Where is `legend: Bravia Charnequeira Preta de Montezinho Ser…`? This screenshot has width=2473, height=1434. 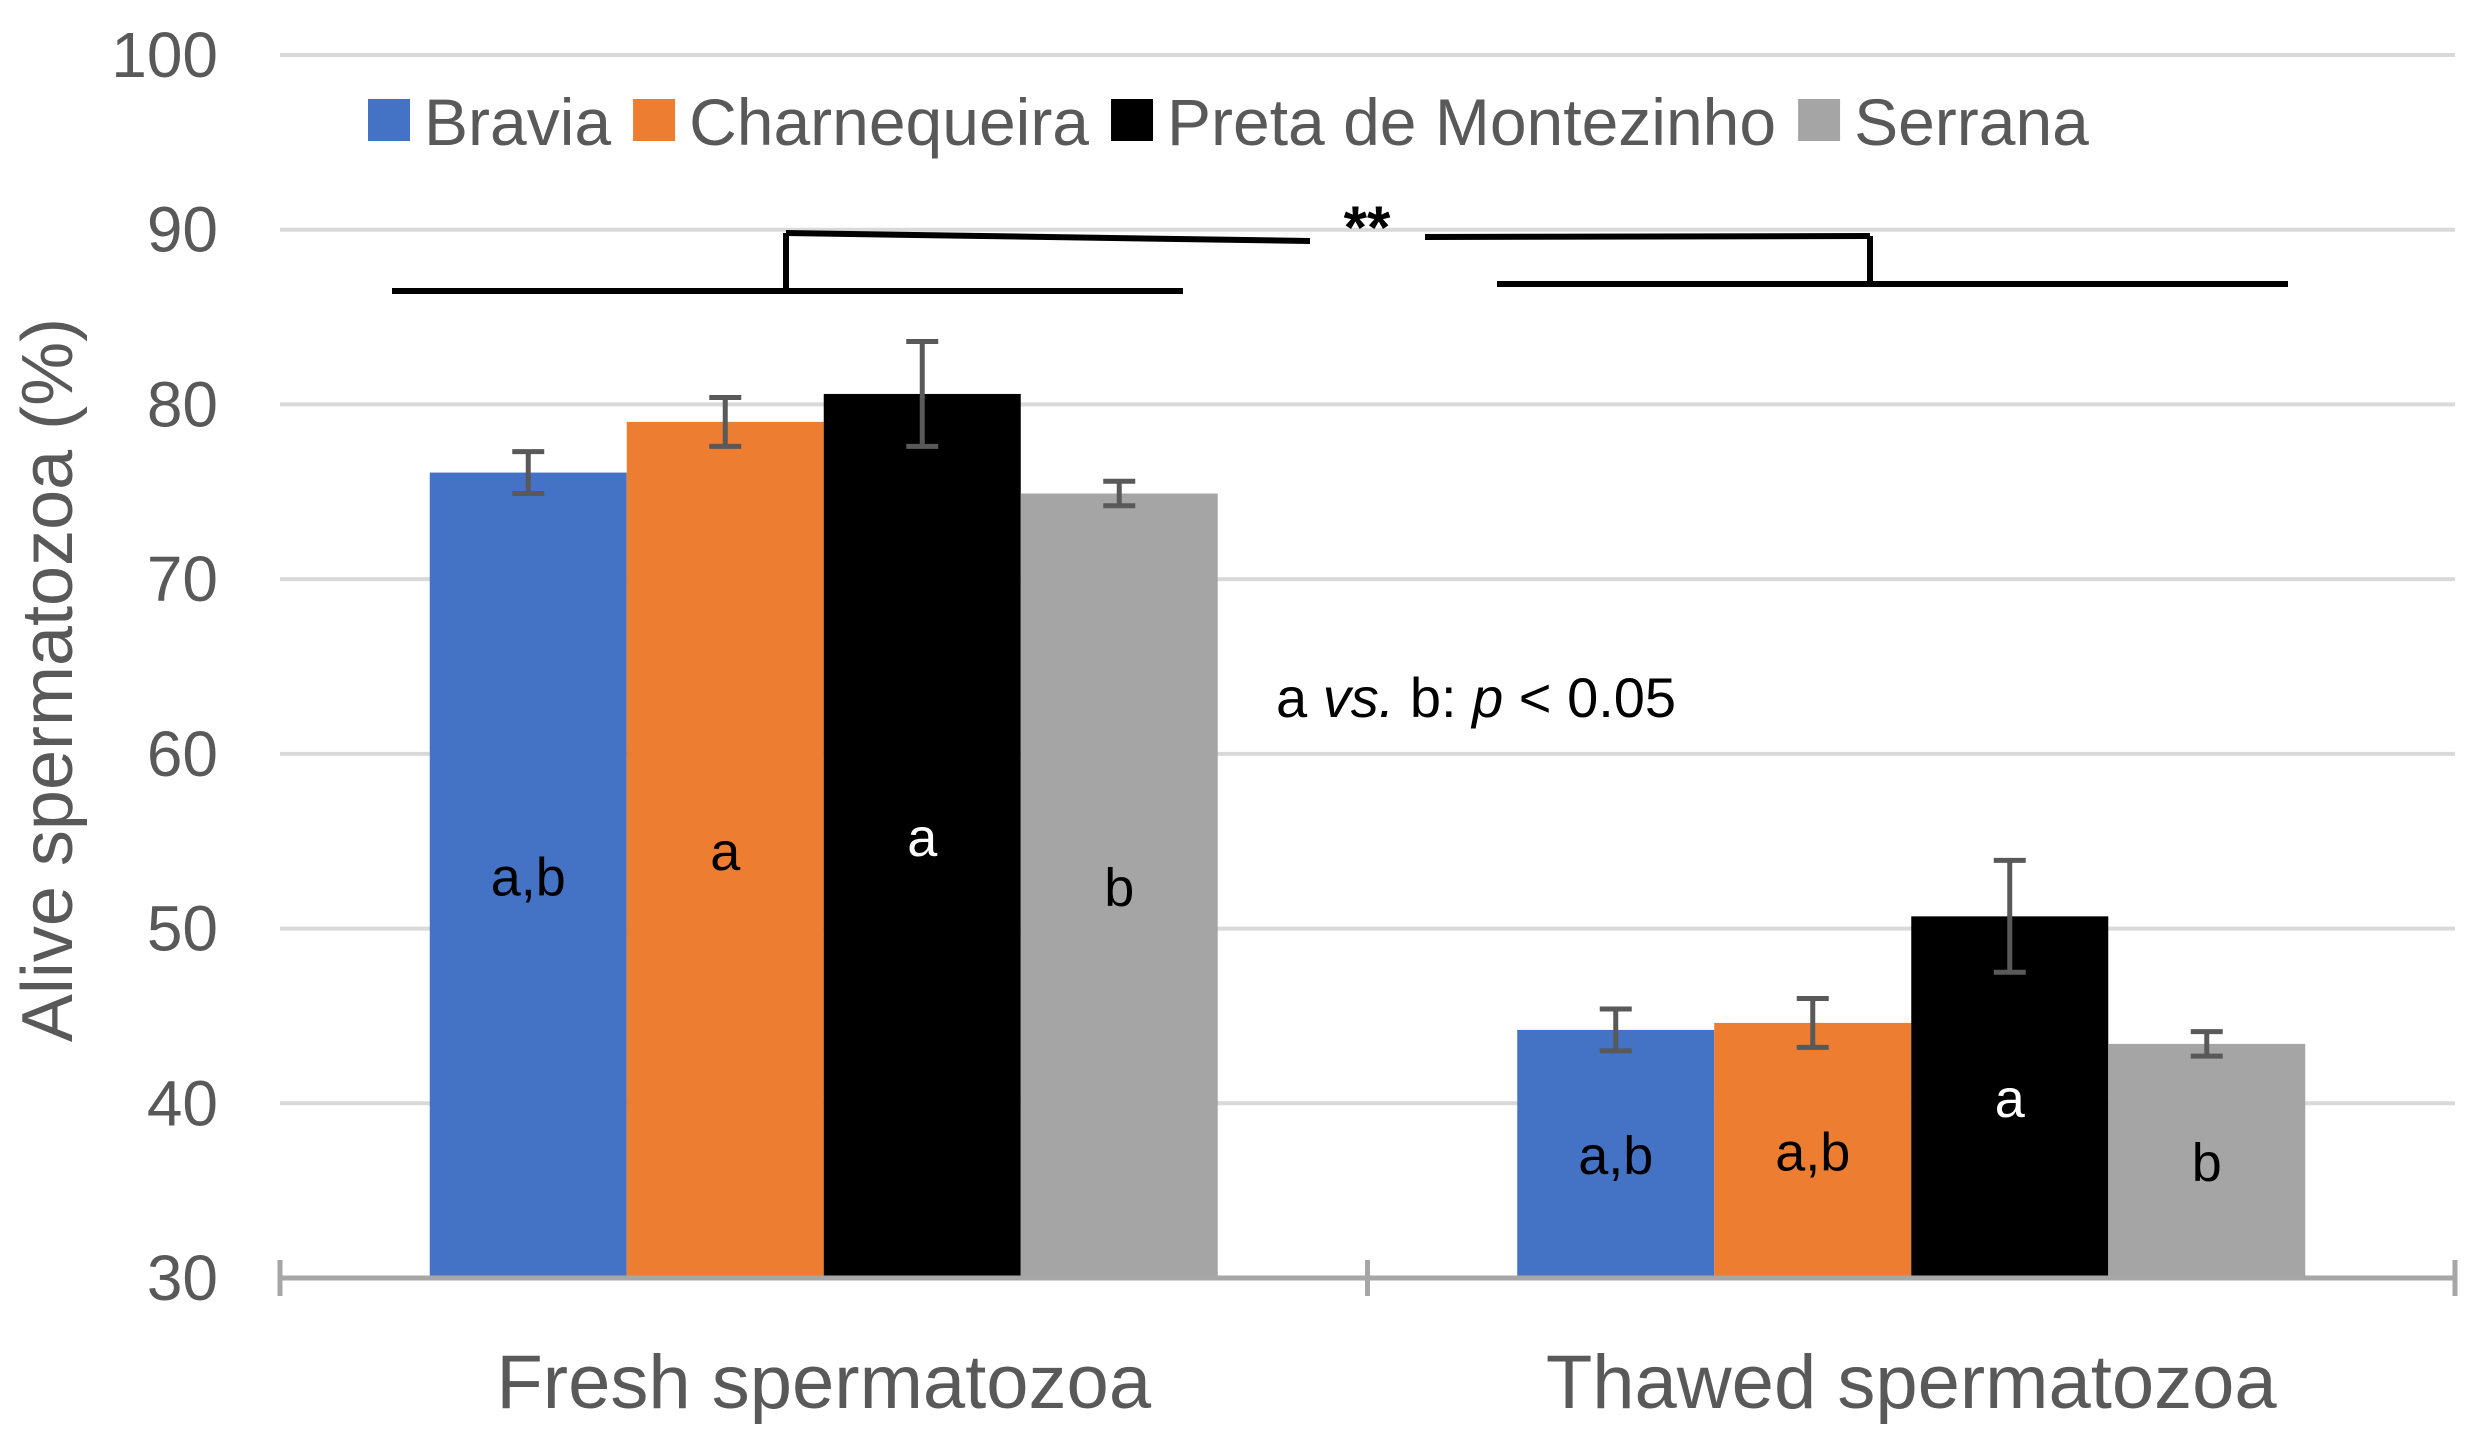
legend: Bravia Charnequeira Preta de Montezinho Ser… is located at coordinates (1228, 122).